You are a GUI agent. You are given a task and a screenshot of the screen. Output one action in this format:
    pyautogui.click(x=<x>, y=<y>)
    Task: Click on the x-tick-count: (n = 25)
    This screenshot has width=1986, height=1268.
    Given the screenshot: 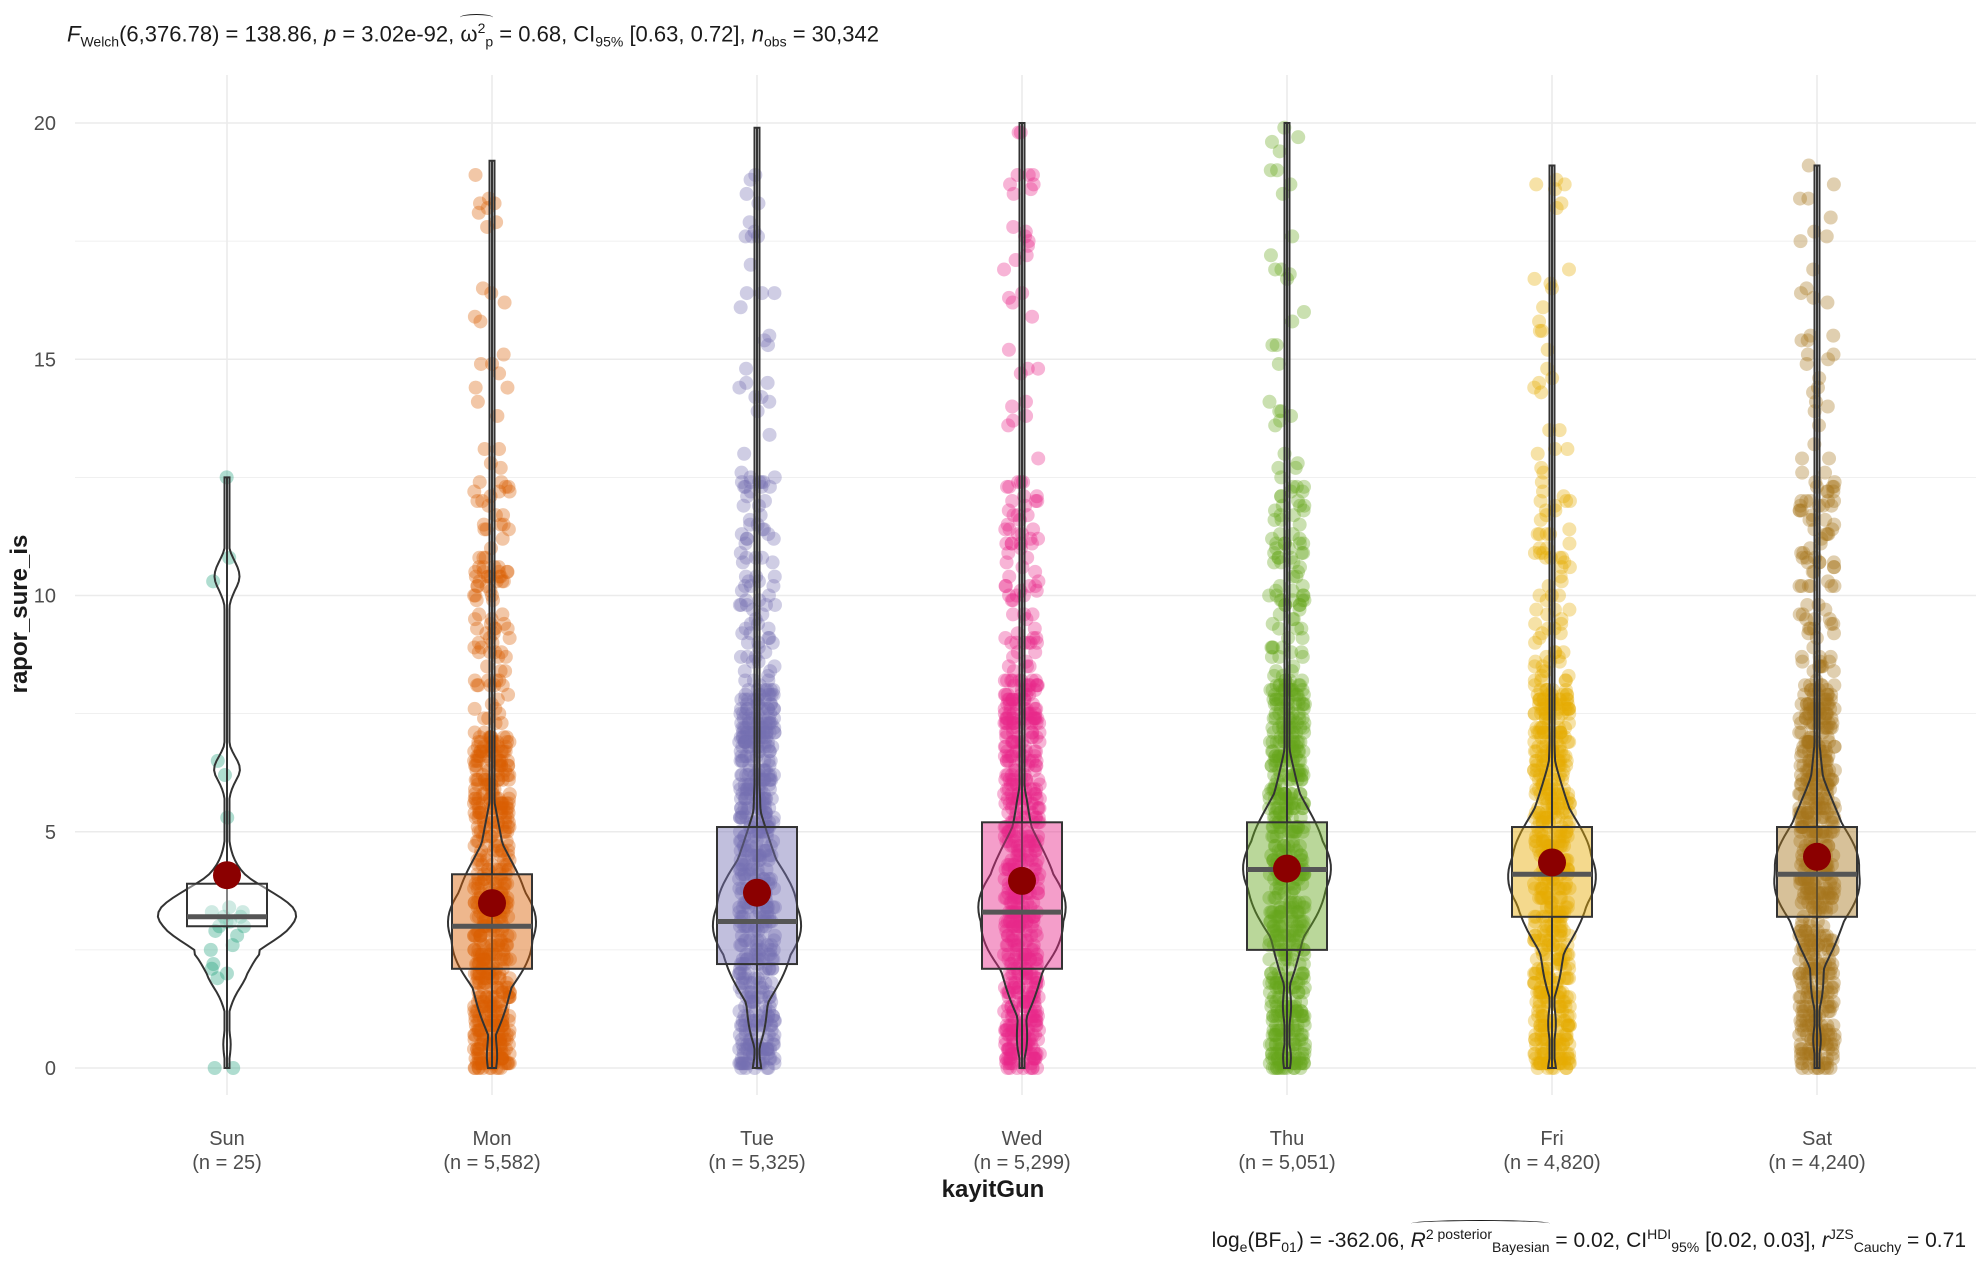 What is the action you would take?
    pyautogui.click(x=226, y=1163)
    